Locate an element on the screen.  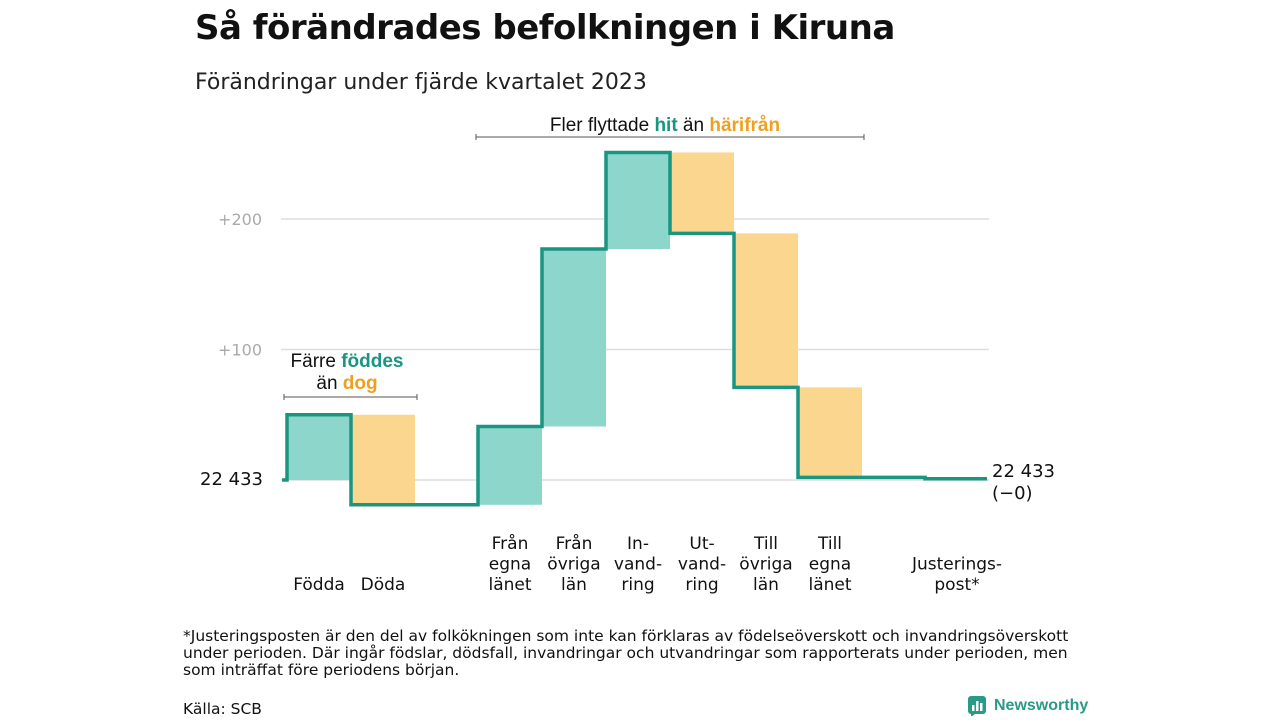
births-annotation-line2: än dog is located at coordinates (346, 383).